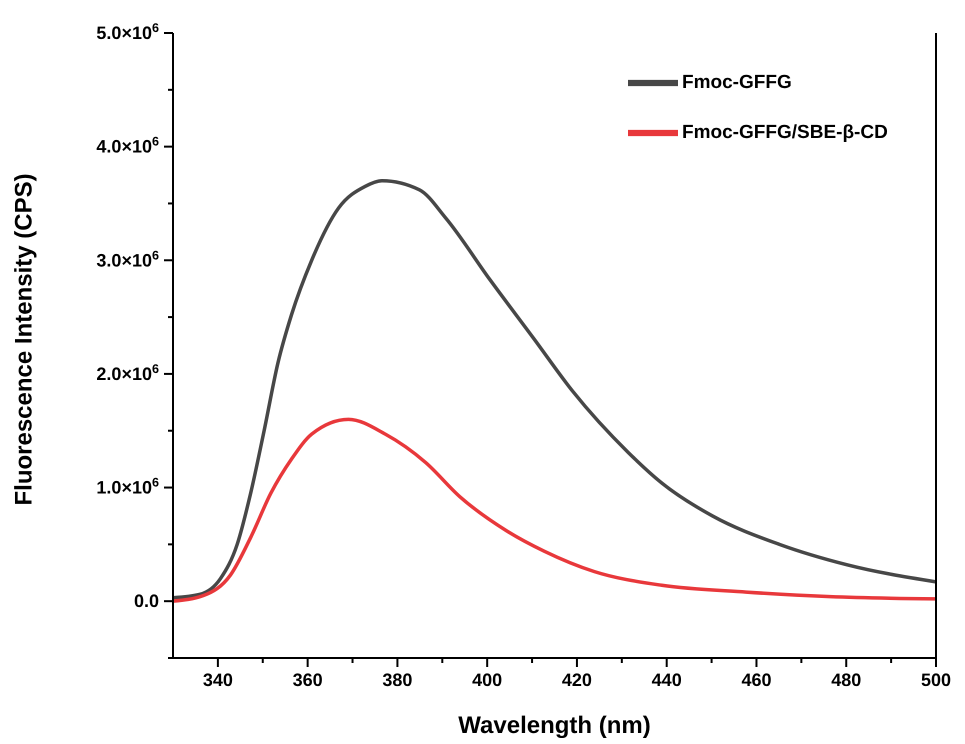 This screenshot has height=744, width=965. I want to click on x-tick-label: 380, so click(397, 680).